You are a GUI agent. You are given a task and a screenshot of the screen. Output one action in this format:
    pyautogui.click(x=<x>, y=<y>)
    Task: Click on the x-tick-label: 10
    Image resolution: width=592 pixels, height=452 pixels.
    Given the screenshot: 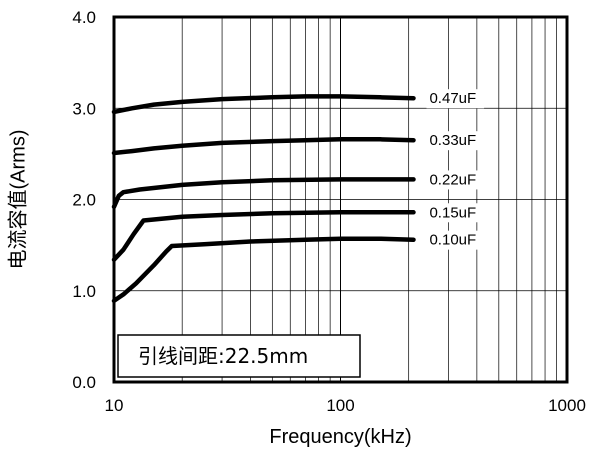 What is the action you would take?
    pyautogui.click(x=114, y=405)
    